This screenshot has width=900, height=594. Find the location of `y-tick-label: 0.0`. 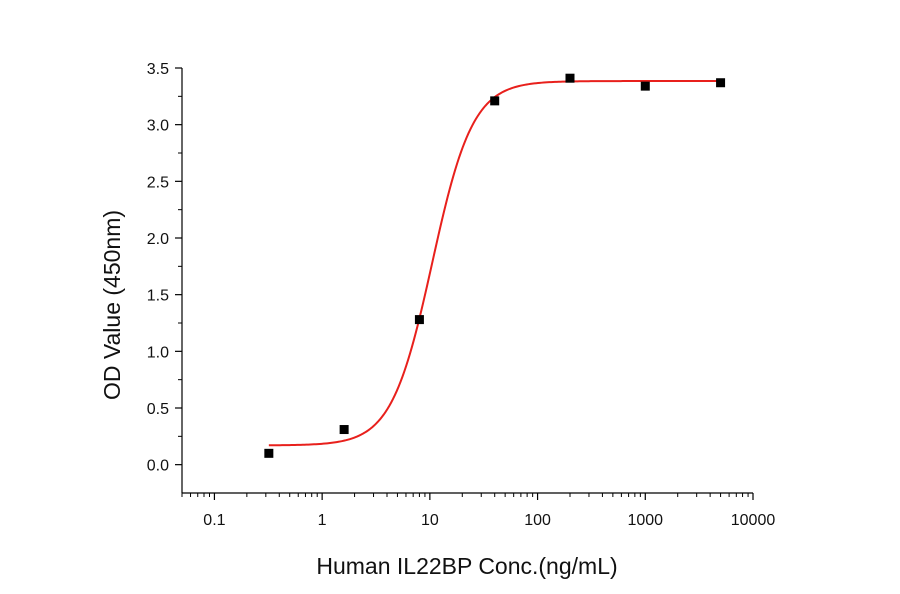

y-tick-label: 0.0 is located at coordinates (158, 466).